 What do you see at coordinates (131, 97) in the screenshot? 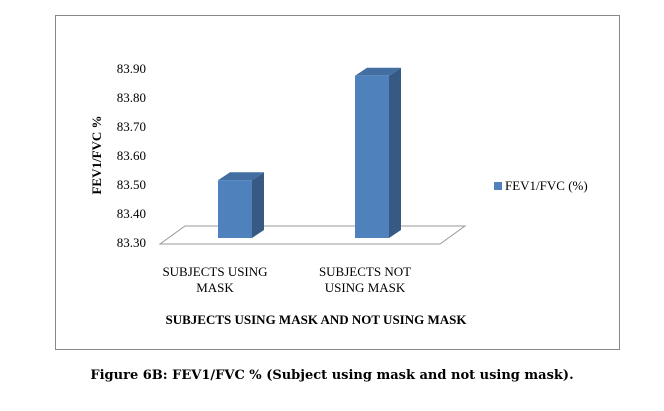
I see `y-tick-label: 83.80` at bounding box center [131, 97].